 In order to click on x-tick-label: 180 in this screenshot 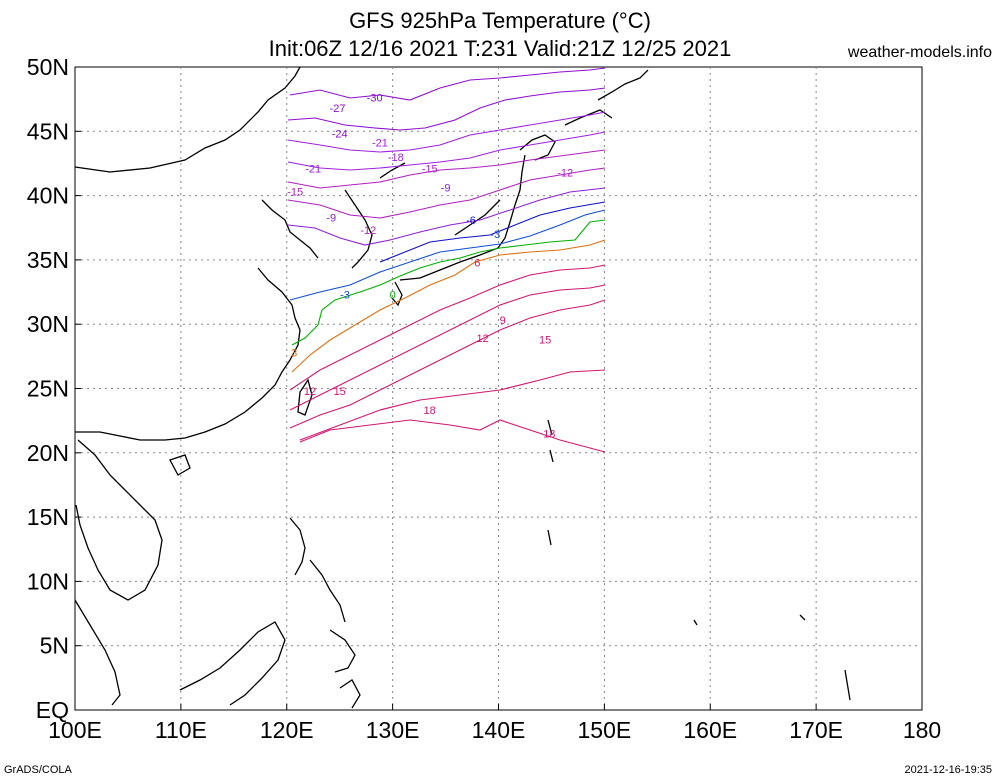, I will do `click(922, 730)`.